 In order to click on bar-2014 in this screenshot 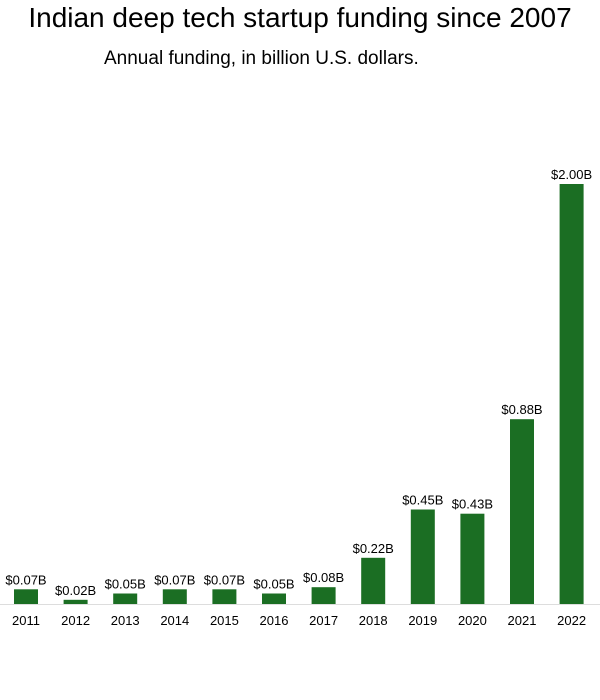, I will do `click(174, 596)`.